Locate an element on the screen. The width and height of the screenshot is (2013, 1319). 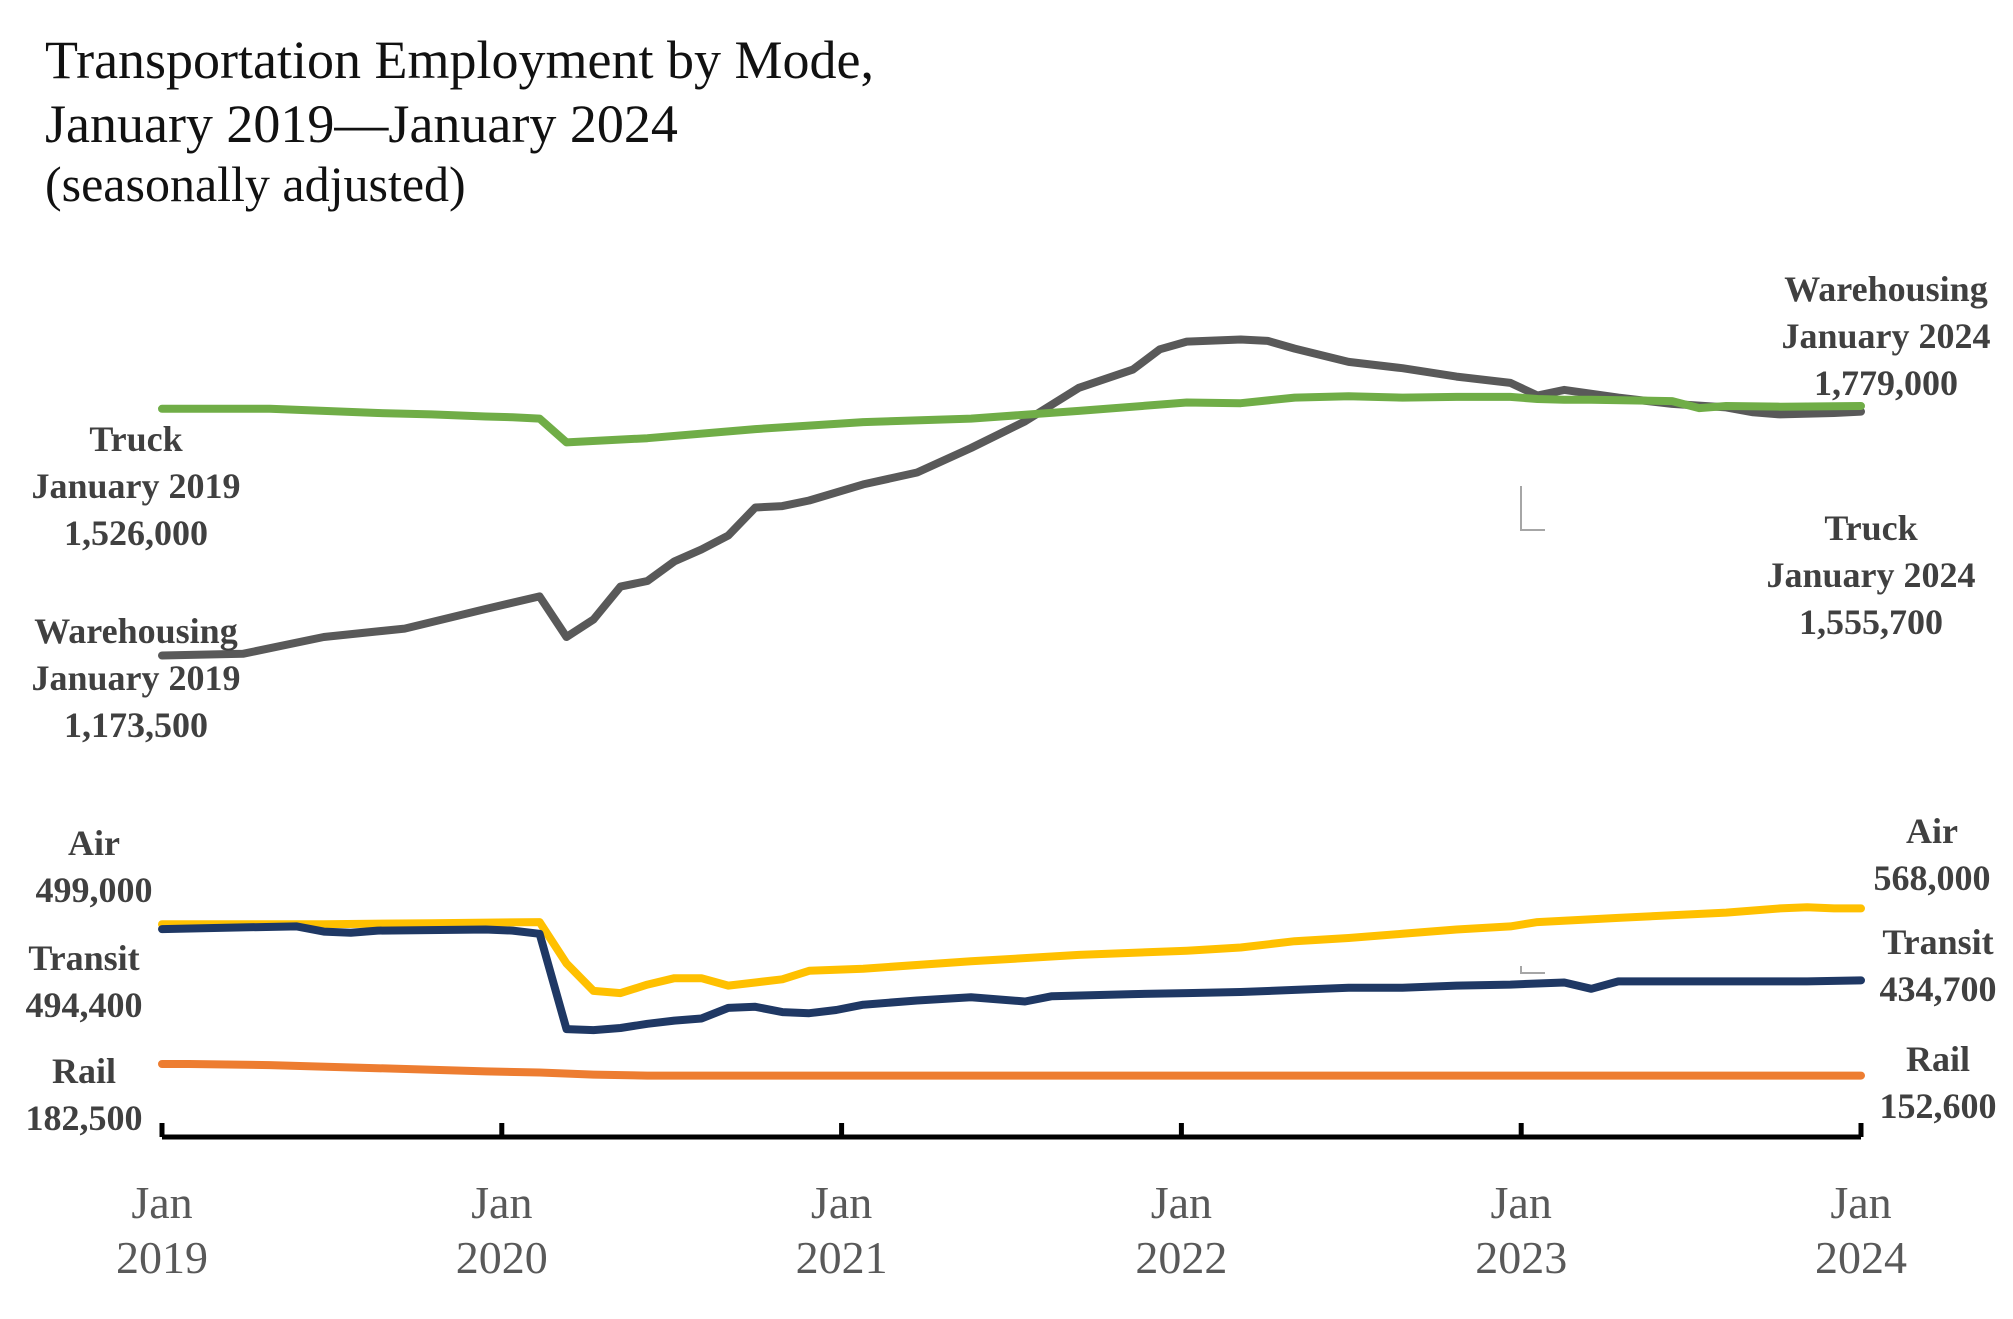
warehousing-start-label-line-2: January 2019 is located at coordinates (135, 678).